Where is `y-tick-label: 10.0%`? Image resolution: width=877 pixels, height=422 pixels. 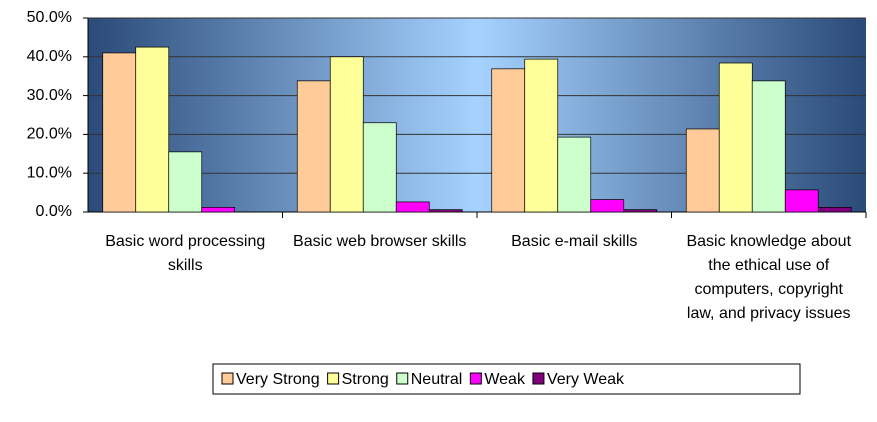 y-tick-label: 10.0% is located at coordinates (49, 172).